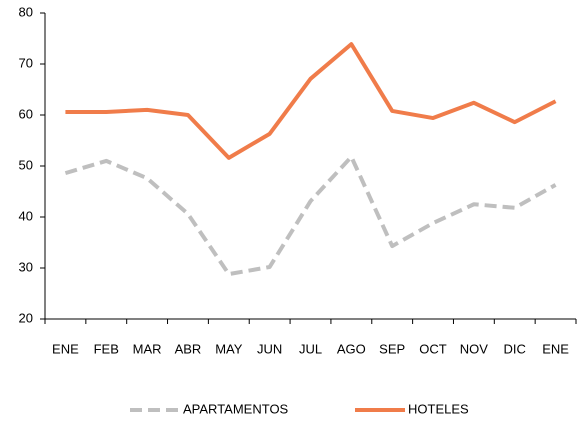 Image resolution: width=577 pixels, height=421 pixels. I want to click on x-tick-label: AGO, so click(351, 348).